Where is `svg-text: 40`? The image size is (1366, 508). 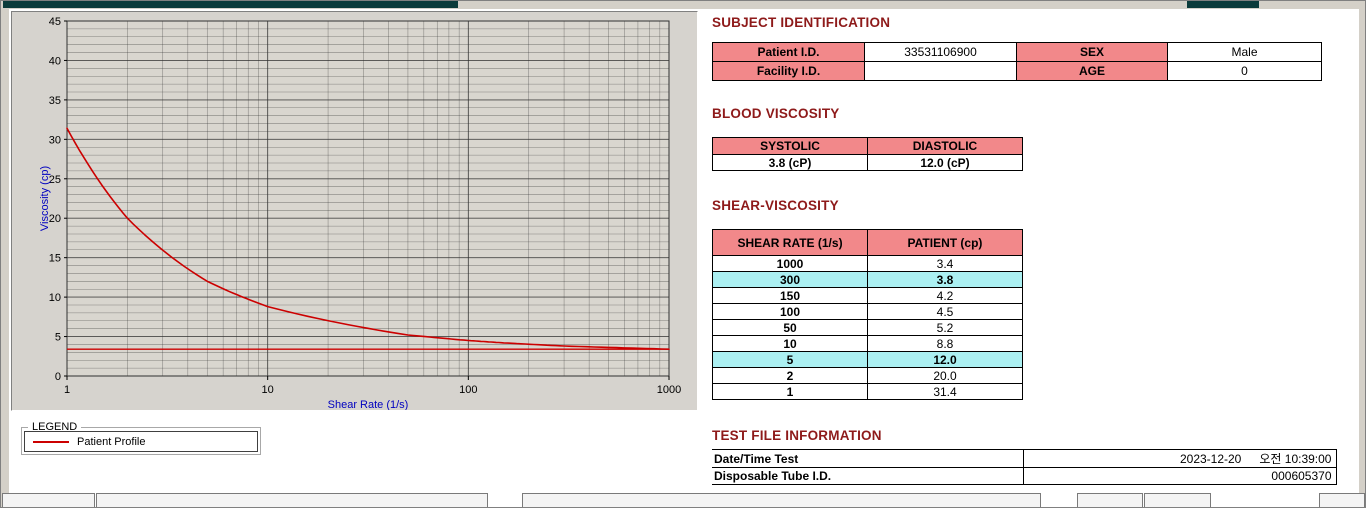
svg-text: 40 is located at coordinates (55, 61).